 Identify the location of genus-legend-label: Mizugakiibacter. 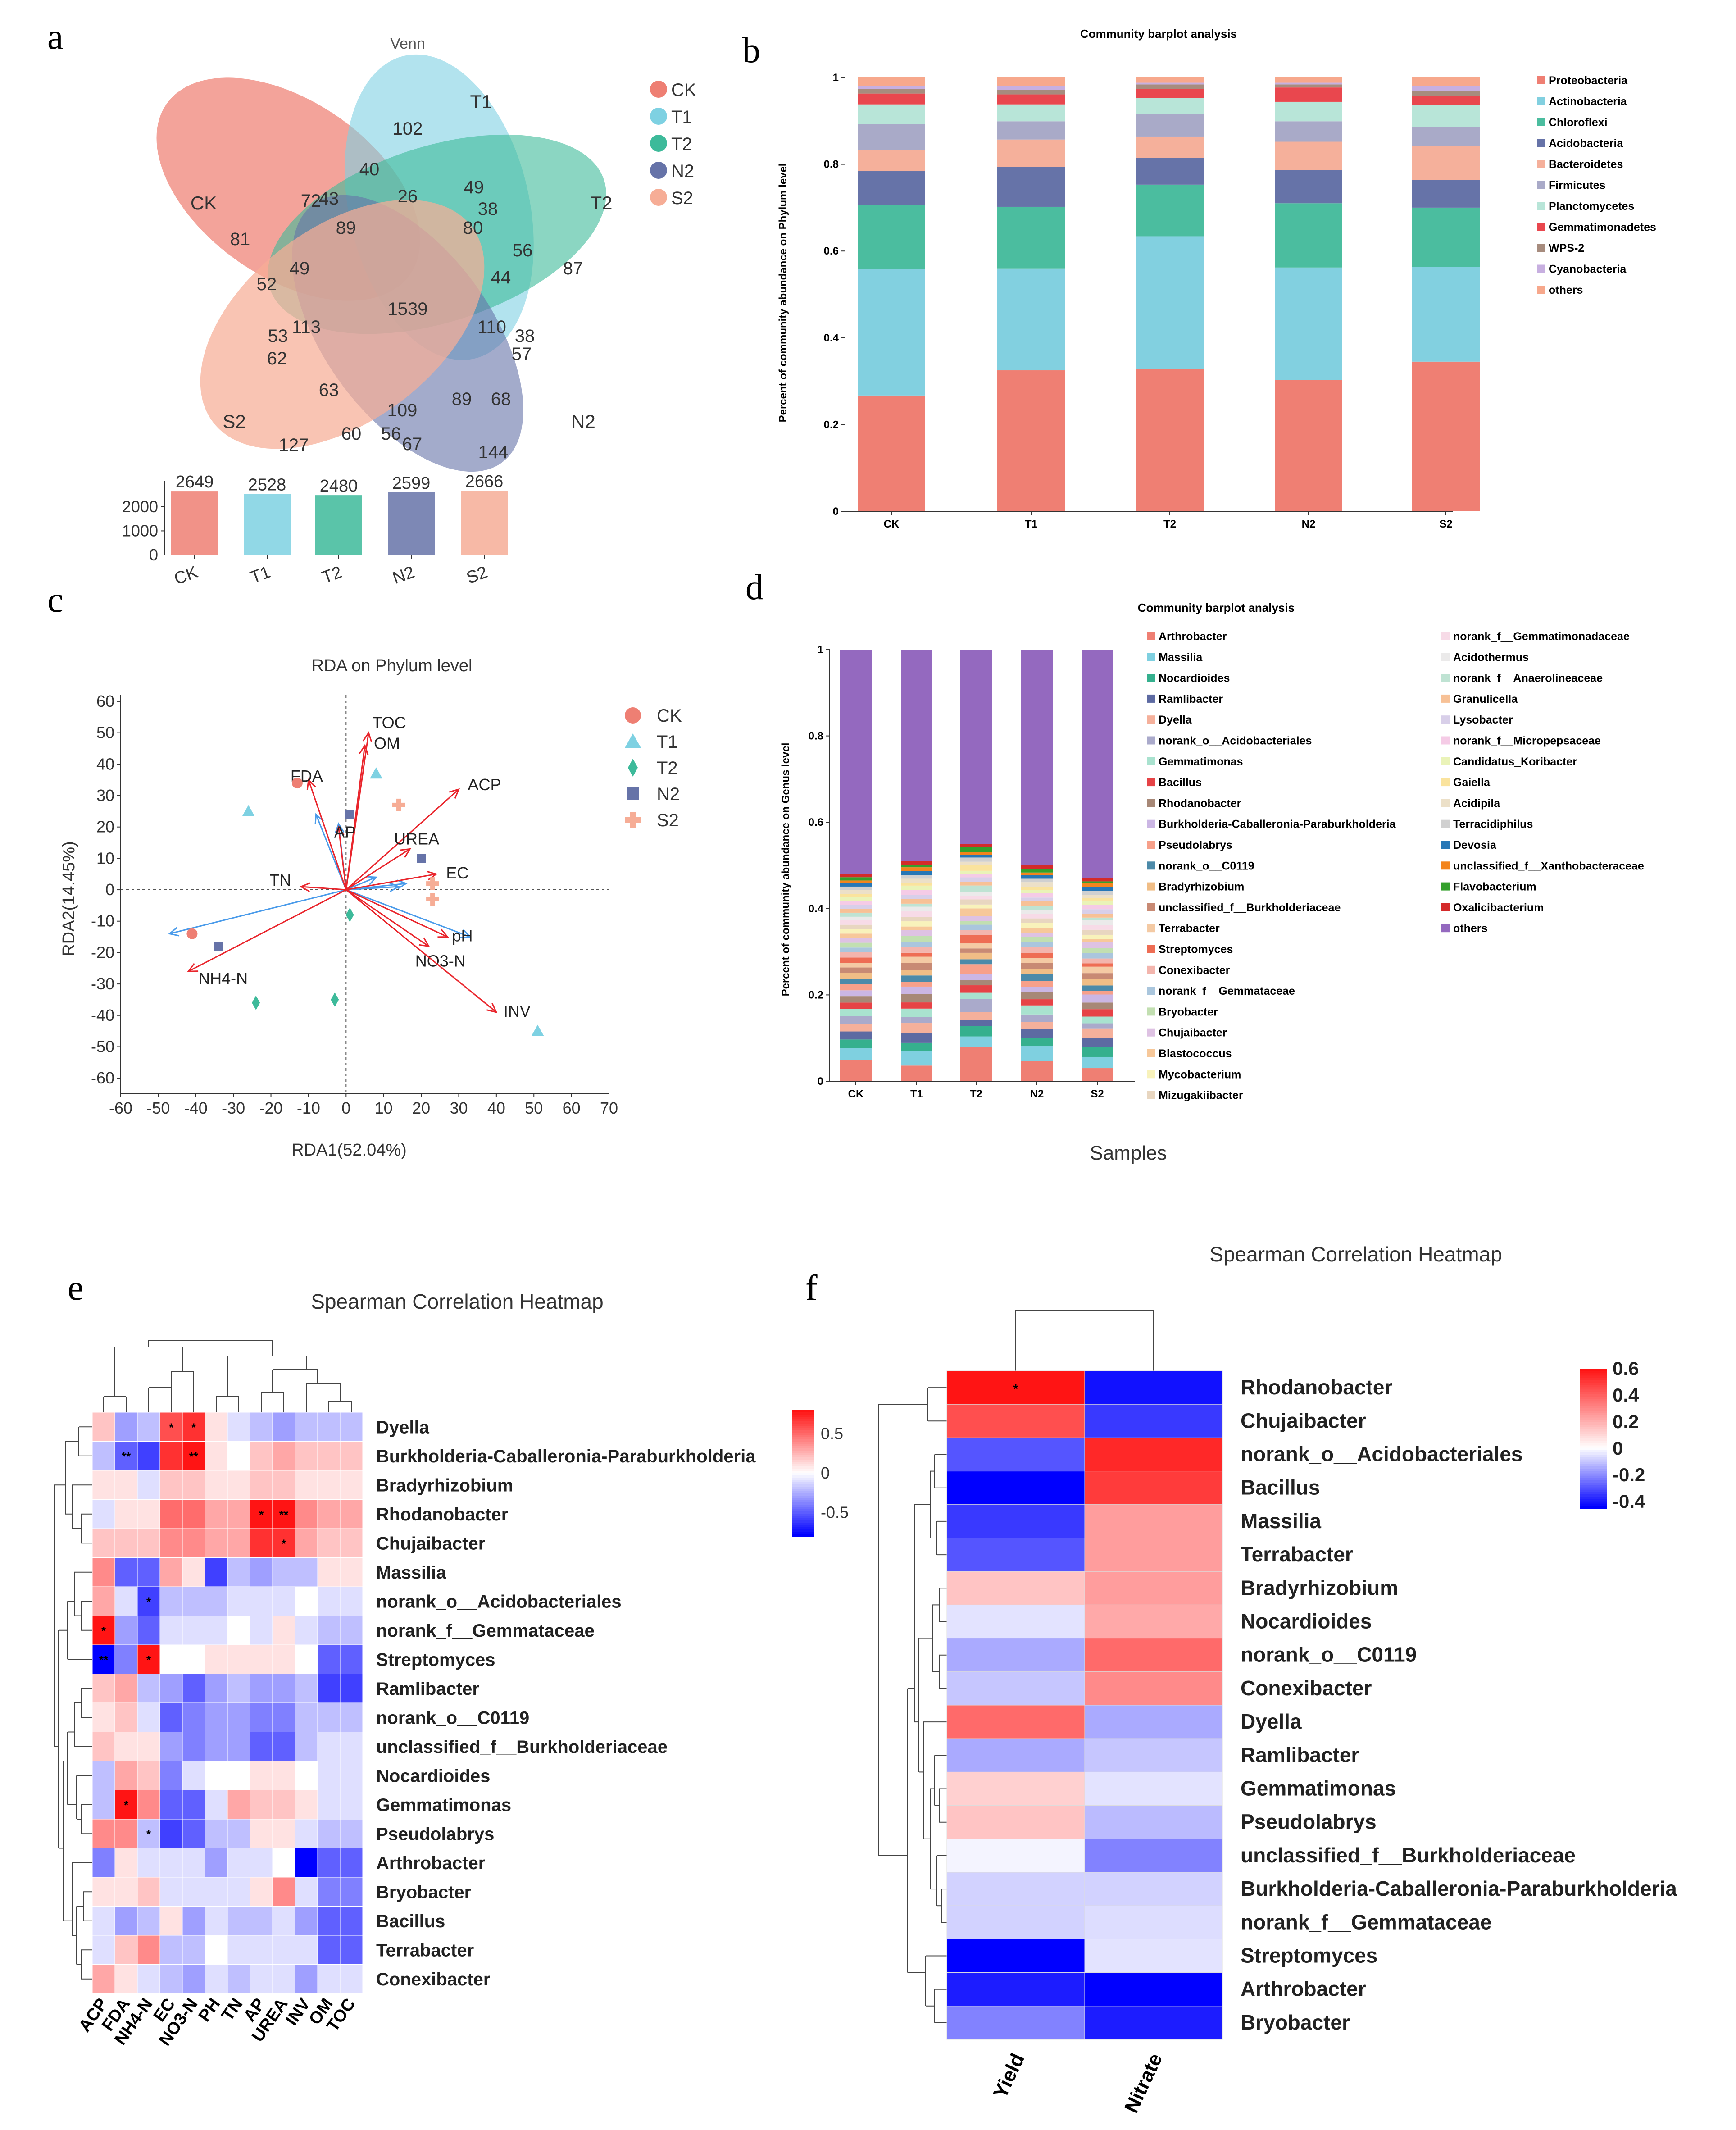
(1201, 1096).